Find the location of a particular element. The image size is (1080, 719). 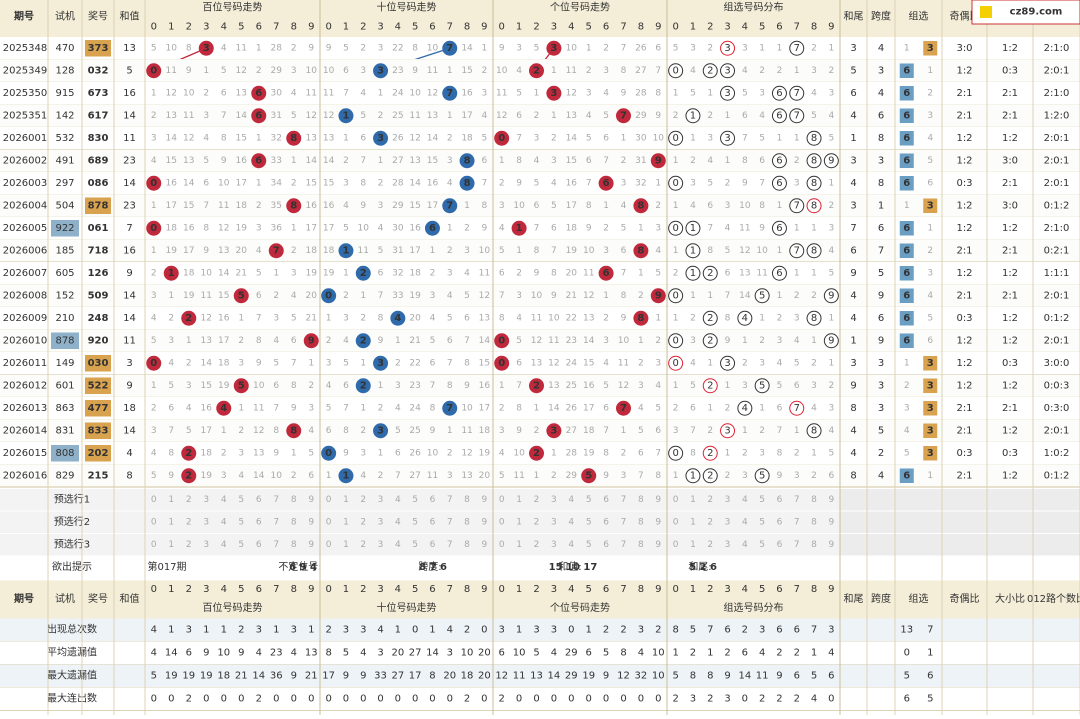

sum-tail: 9 is located at coordinates (853, 385).